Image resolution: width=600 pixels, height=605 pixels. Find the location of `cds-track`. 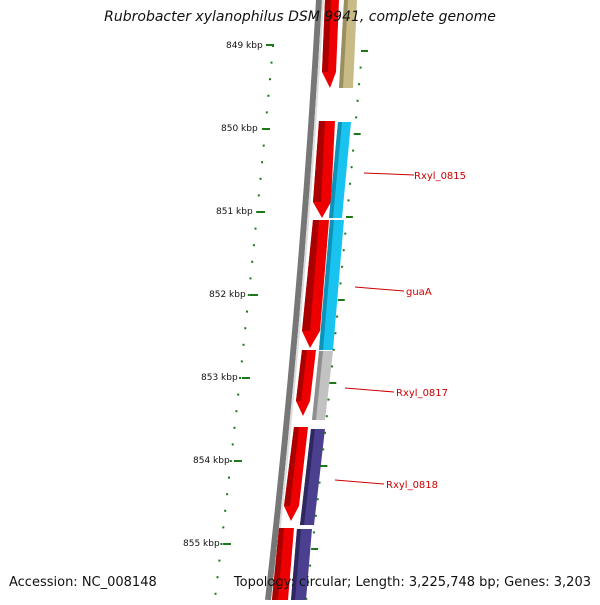

cds-track is located at coordinates (305, 300).